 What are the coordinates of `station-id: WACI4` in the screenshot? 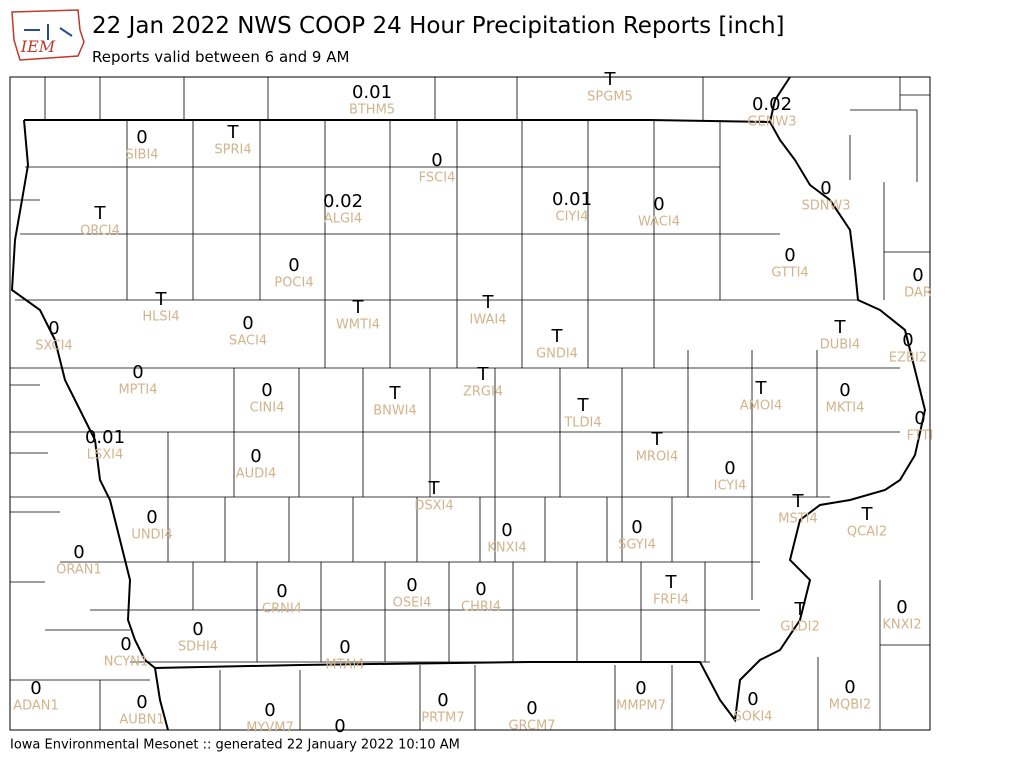 It's located at (659, 222).